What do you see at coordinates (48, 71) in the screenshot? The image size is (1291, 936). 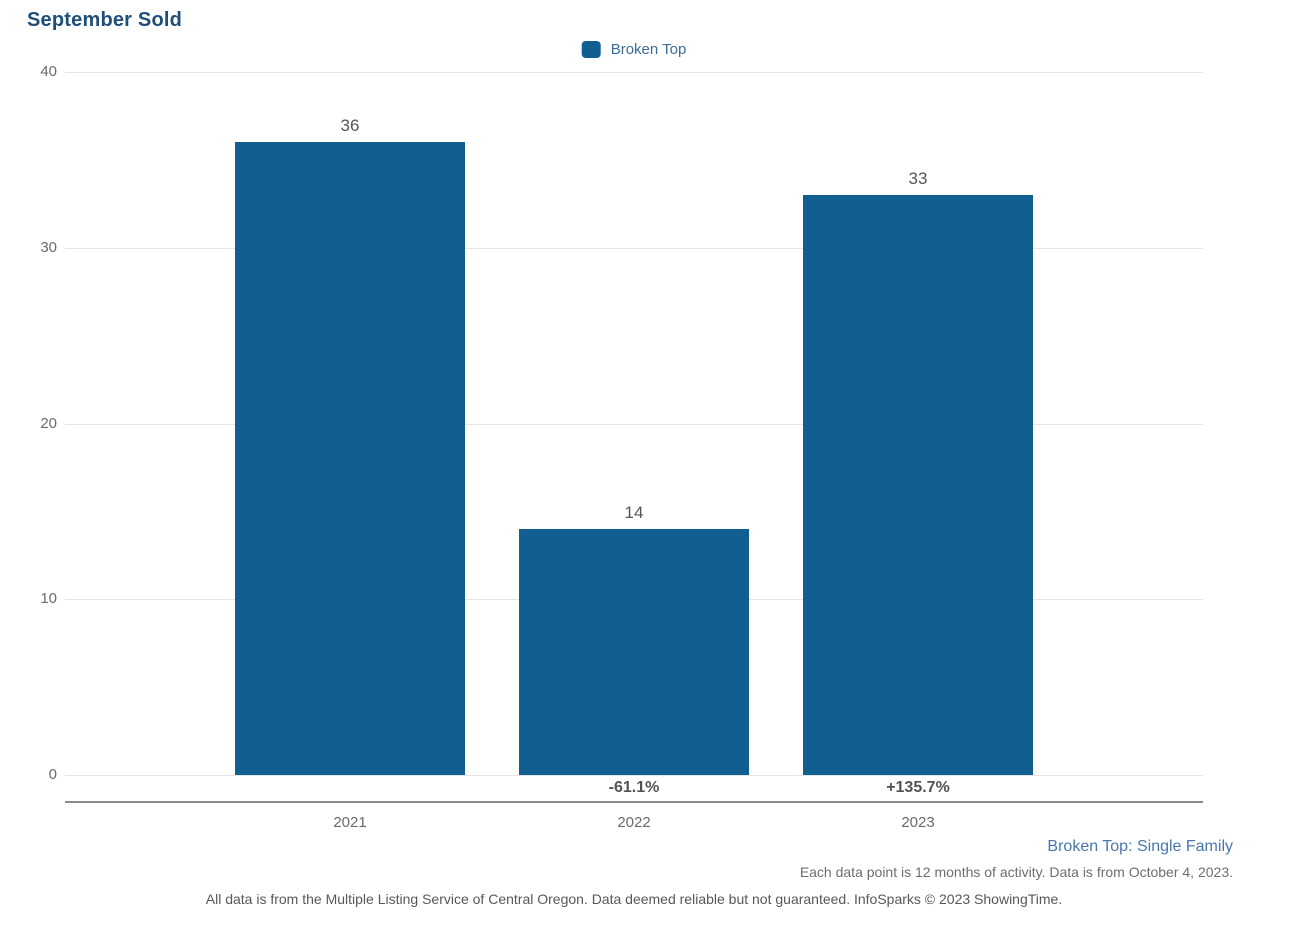 I see `y-tick-label-40: 40` at bounding box center [48, 71].